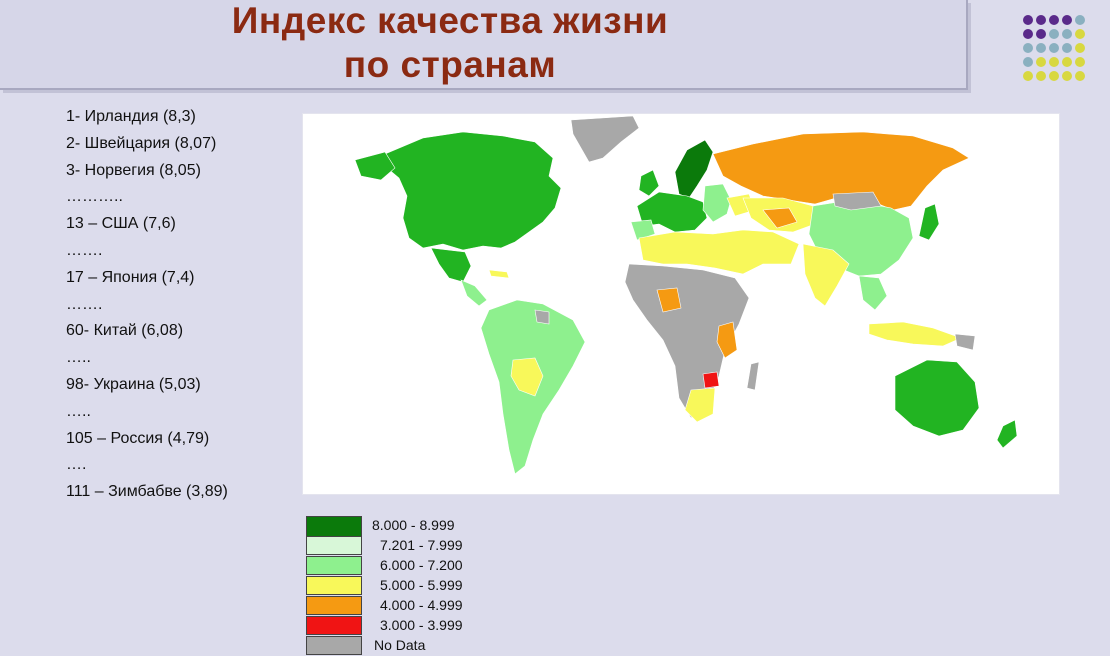 The height and width of the screenshot is (656, 1110). Describe the element at coordinates (121, 224) in the screenshot. I see `ranking-item: 13 – США (7,6)` at that location.